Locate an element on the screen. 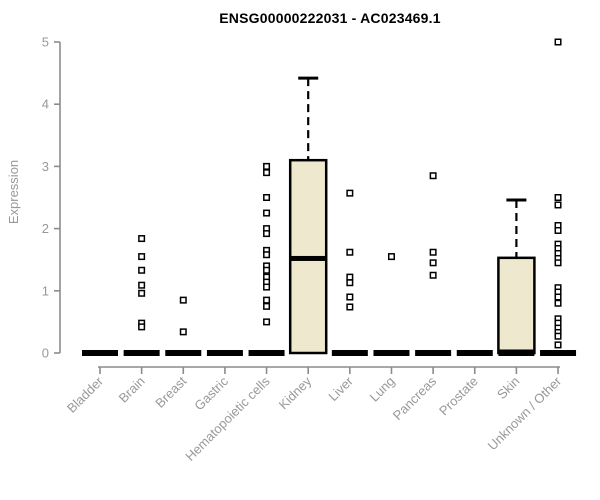 This screenshot has height=500, width=600. x-tick-label: Bladder is located at coordinates (85, 394).